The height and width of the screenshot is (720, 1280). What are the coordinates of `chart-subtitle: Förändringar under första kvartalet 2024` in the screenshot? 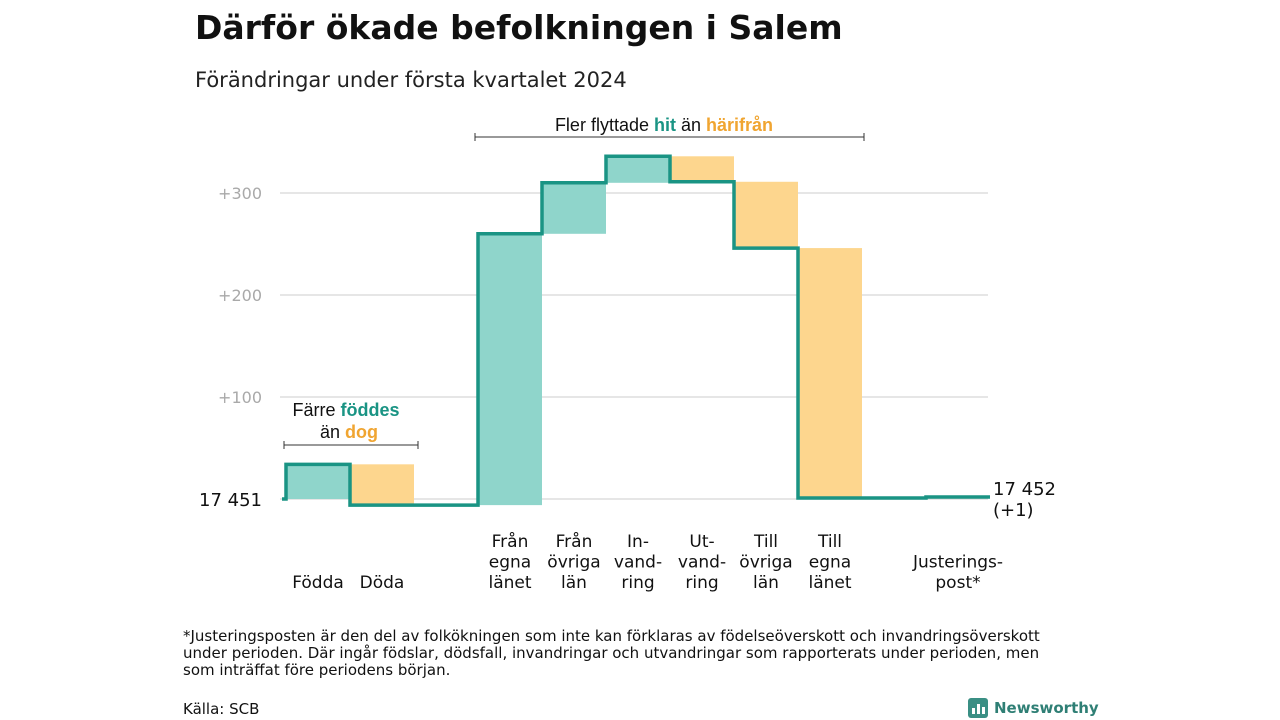 It's located at (411, 80).